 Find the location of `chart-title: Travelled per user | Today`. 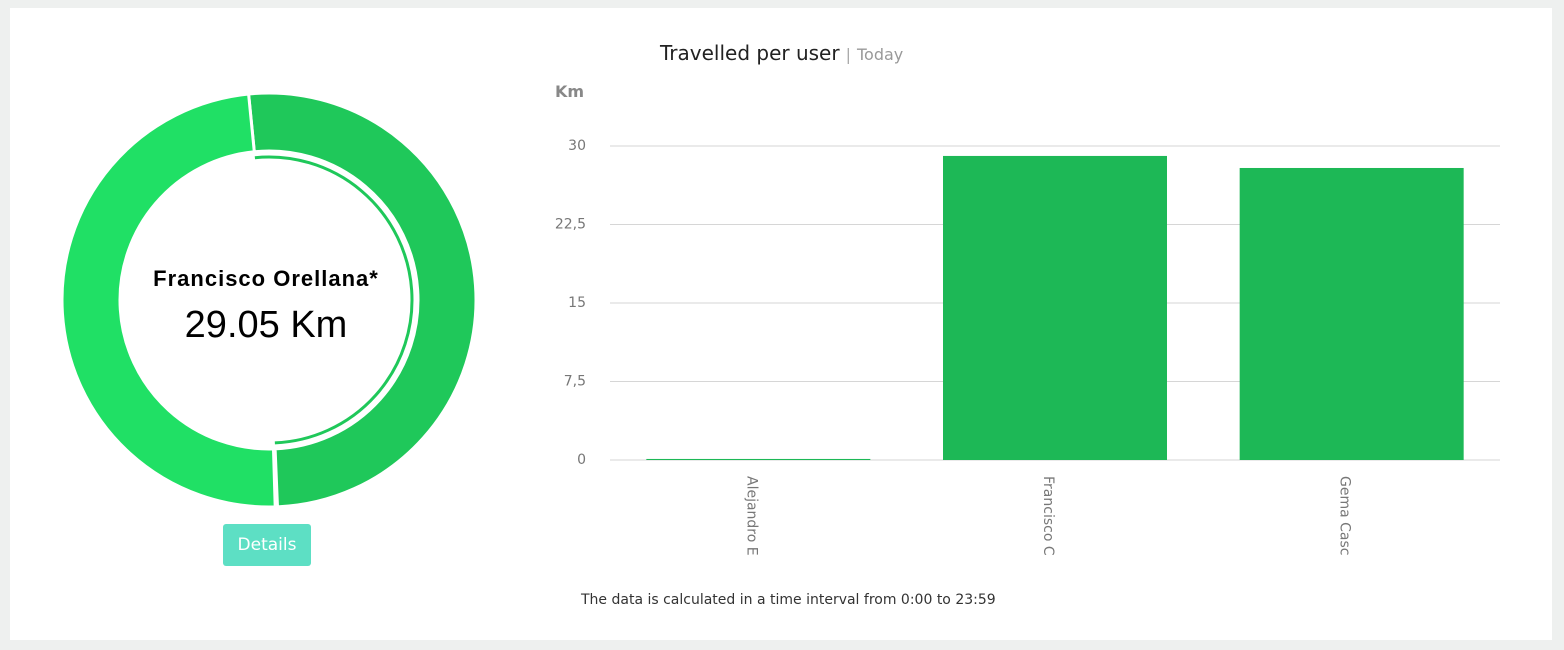

chart-title: Travelled per user | Today is located at coordinates (781, 53).